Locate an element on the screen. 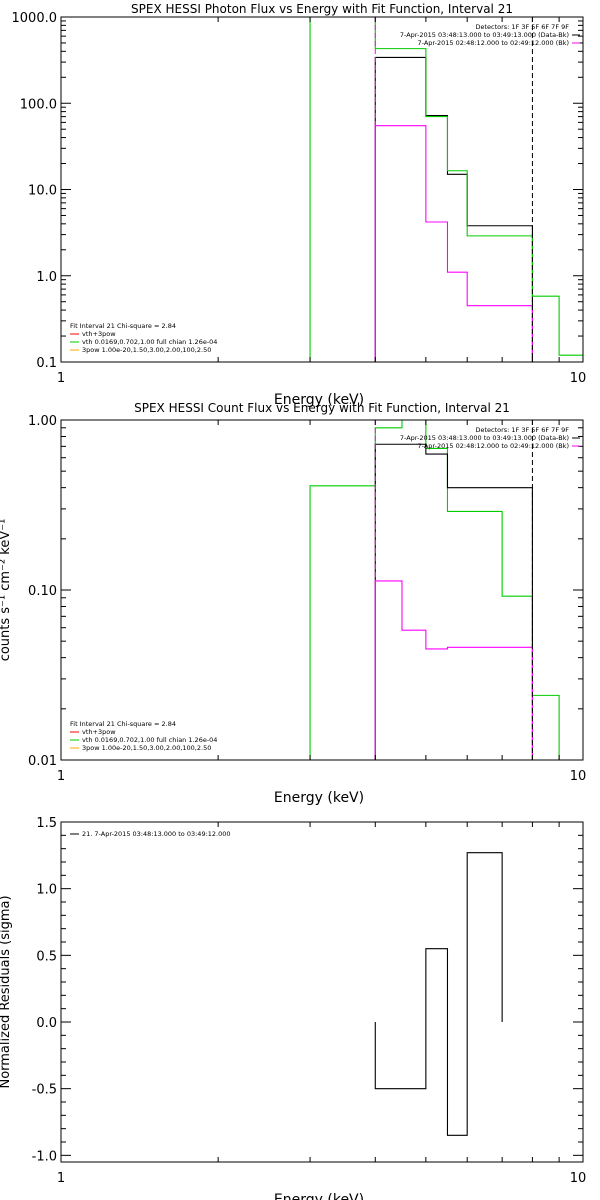 This screenshot has width=600, height=1200. y-tick-label: 0.10 is located at coordinates (42, 591).